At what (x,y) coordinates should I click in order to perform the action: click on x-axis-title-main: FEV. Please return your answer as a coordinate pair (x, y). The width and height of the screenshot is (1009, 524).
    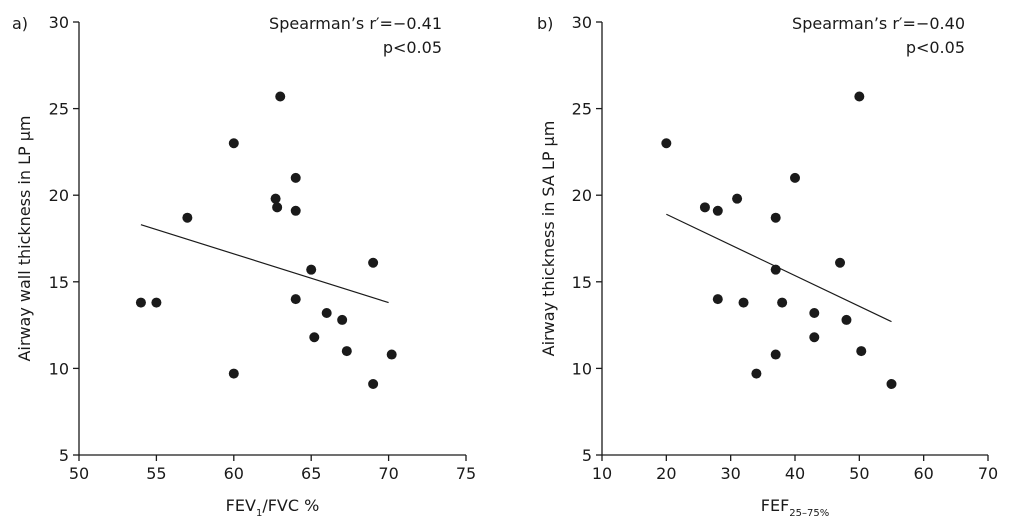
    Looking at the image, I should click on (241, 505).